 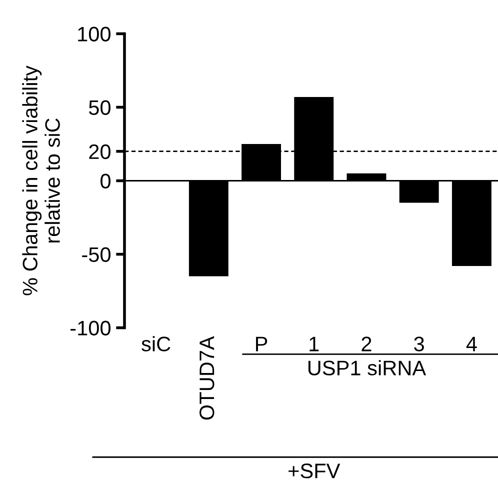 What do you see at coordinates (99, 152) in the screenshot?
I see `y-tick-label: 20` at bounding box center [99, 152].